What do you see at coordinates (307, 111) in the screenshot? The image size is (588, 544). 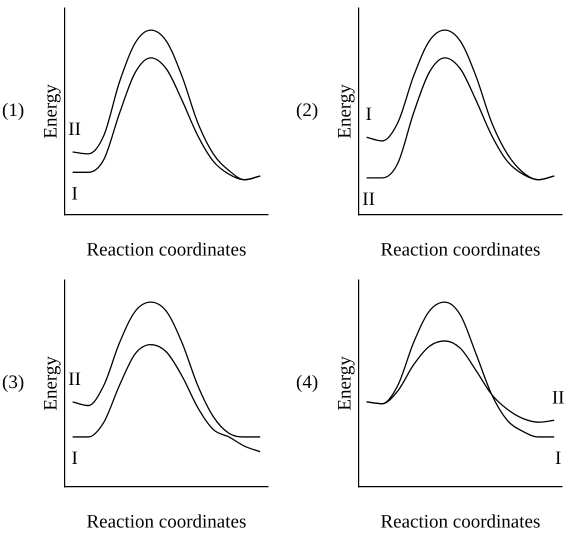 I see `text: (2)` at bounding box center [307, 111].